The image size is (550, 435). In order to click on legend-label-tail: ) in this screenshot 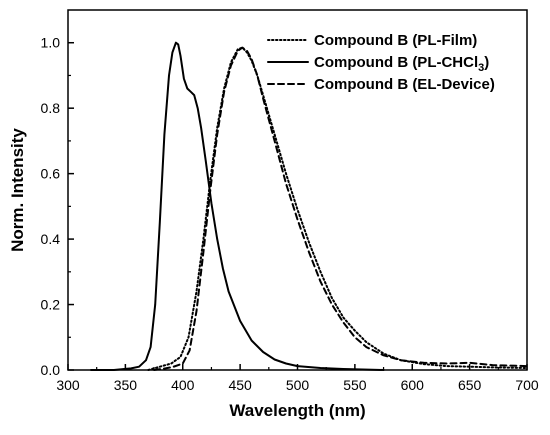, I will do `click(486, 62)`.